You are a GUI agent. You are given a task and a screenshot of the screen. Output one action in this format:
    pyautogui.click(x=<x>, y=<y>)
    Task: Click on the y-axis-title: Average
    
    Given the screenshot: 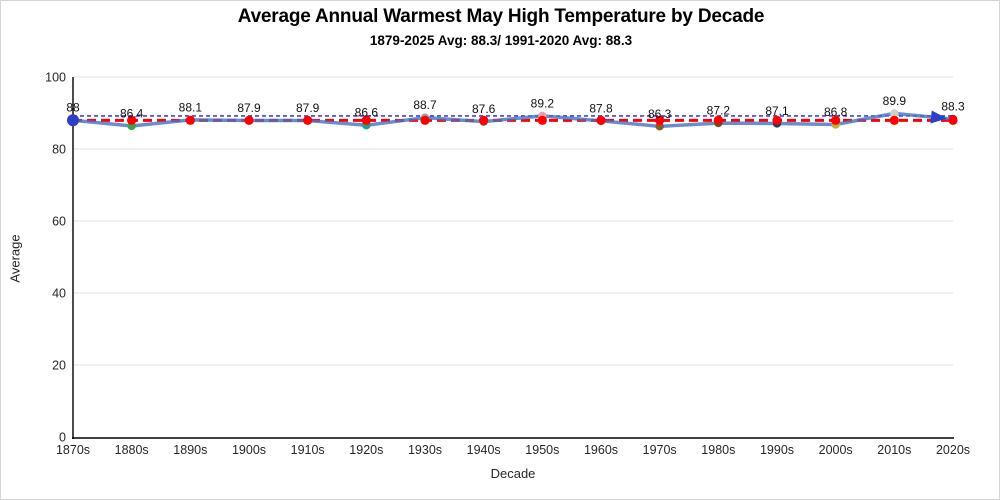 What is the action you would take?
    pyautogui.click(x=15, y=258)
    